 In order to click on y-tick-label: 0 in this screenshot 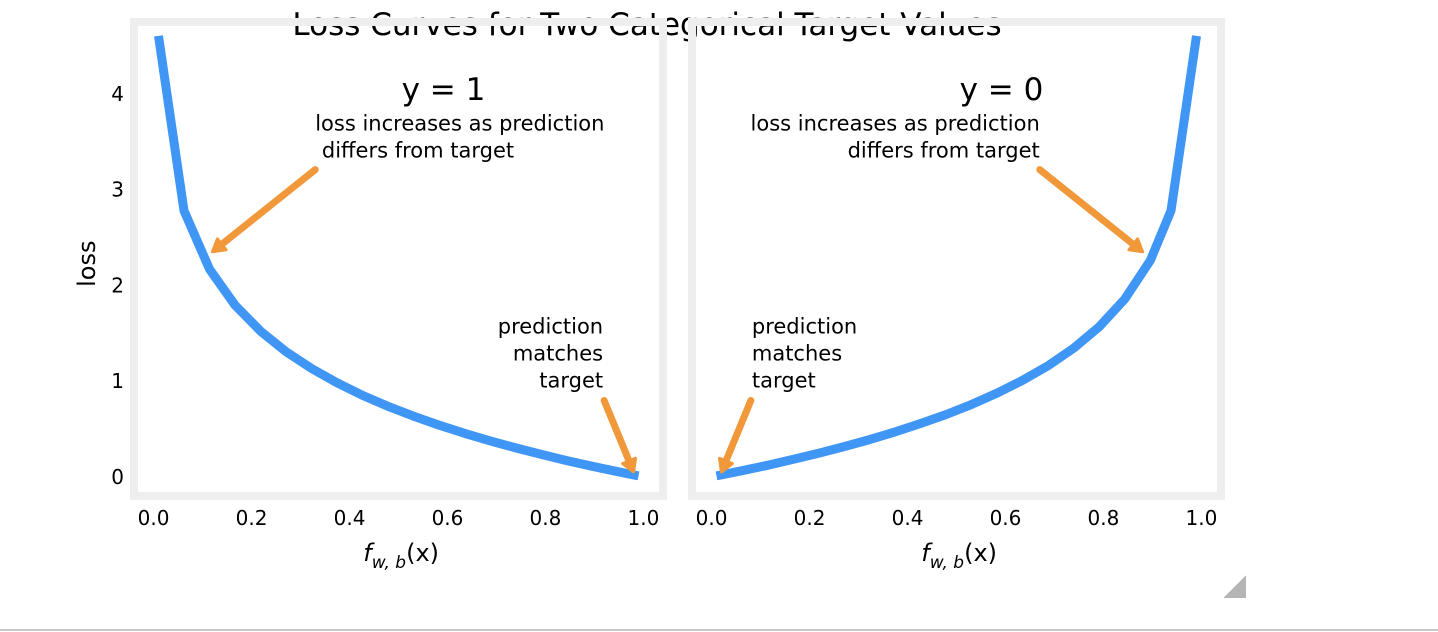, I will do `click(117, 477)`.